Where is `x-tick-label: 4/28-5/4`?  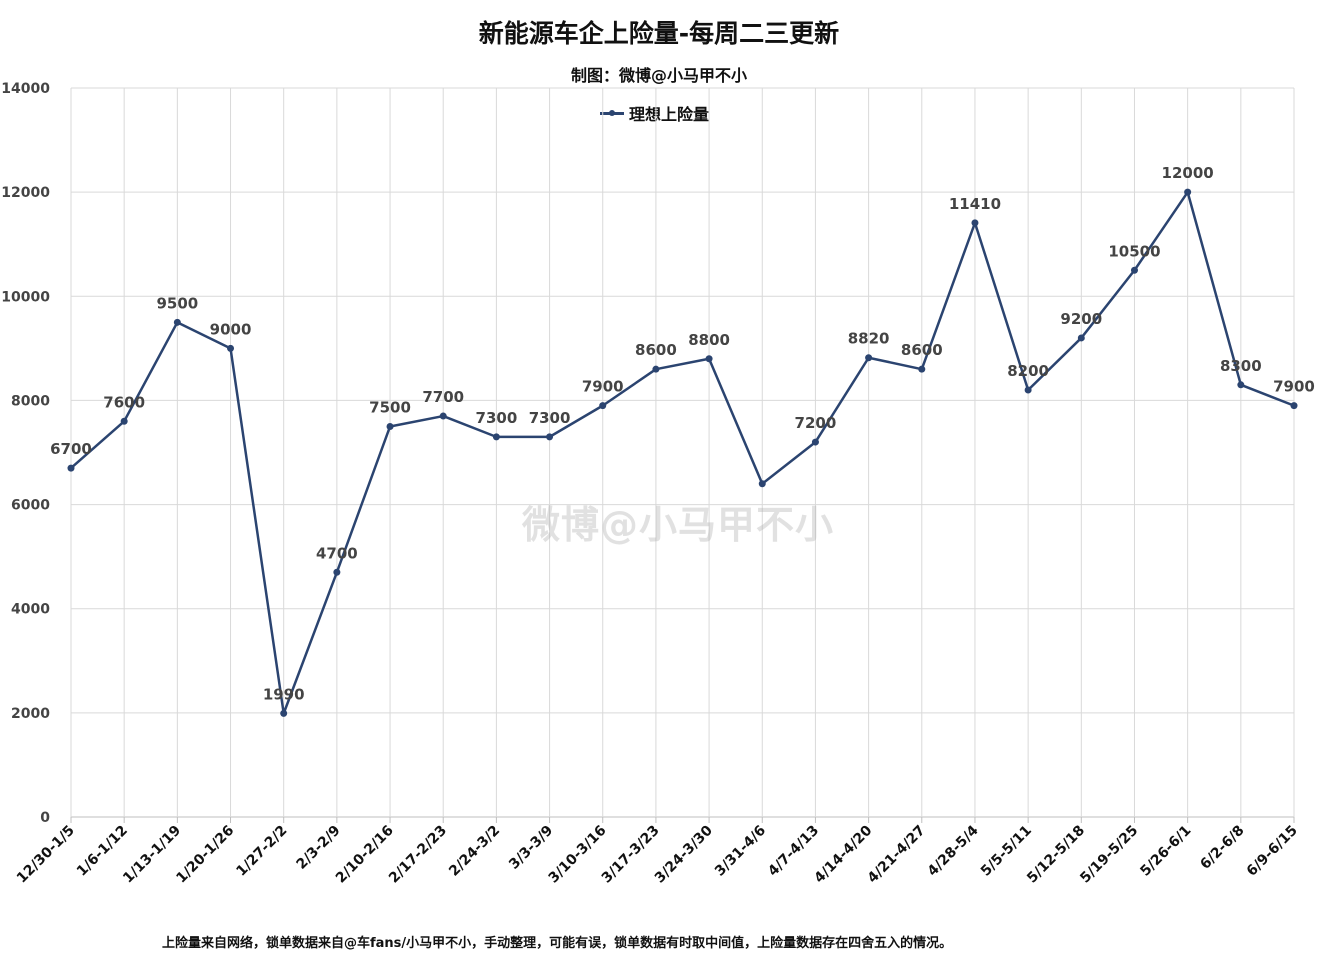 x-tick-label: 4/28-5/4 is located at coordinates (953, 850).